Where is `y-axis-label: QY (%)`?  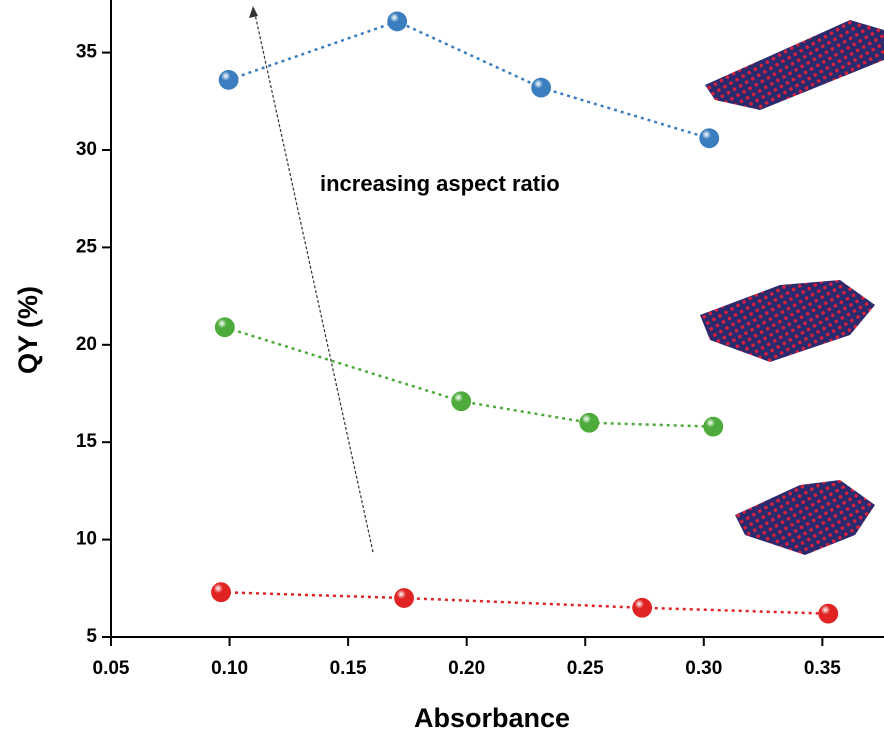 y-axis-label: QY (%) is located at coordinates (28, 330).